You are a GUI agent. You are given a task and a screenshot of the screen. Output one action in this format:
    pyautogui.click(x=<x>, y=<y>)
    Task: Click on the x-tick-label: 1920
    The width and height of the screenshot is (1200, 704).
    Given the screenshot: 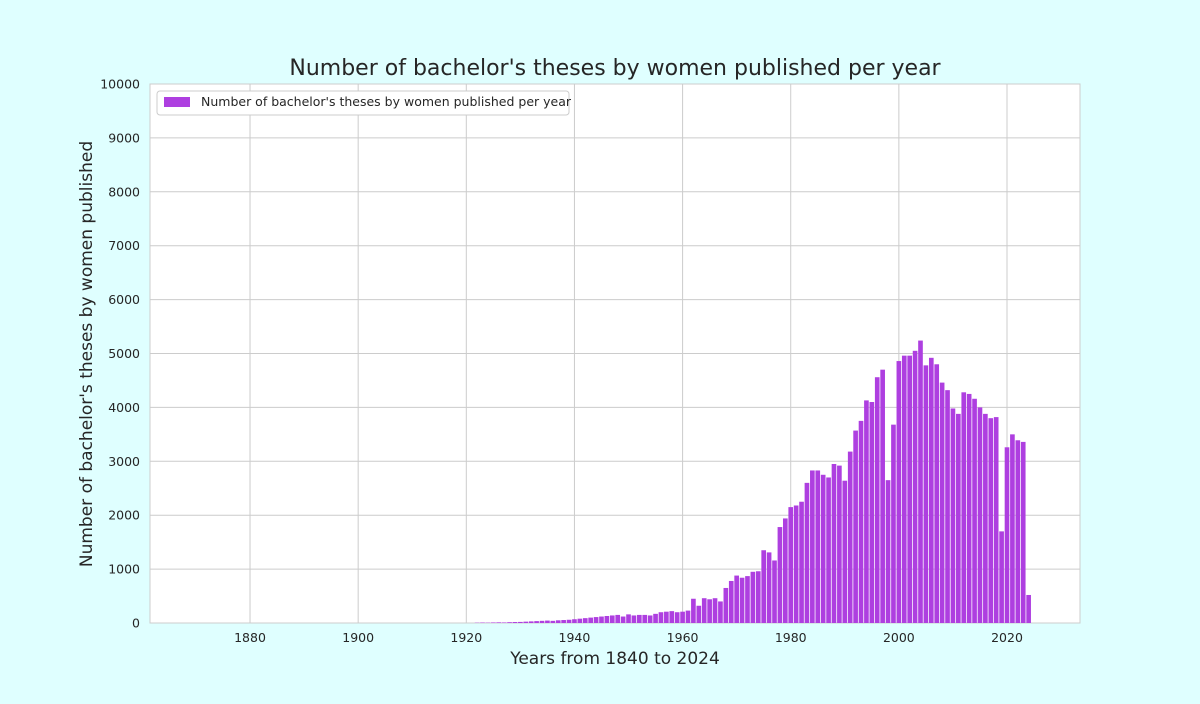 What is the action you would take?
    pyautogui.click(x=466, y=637)
    